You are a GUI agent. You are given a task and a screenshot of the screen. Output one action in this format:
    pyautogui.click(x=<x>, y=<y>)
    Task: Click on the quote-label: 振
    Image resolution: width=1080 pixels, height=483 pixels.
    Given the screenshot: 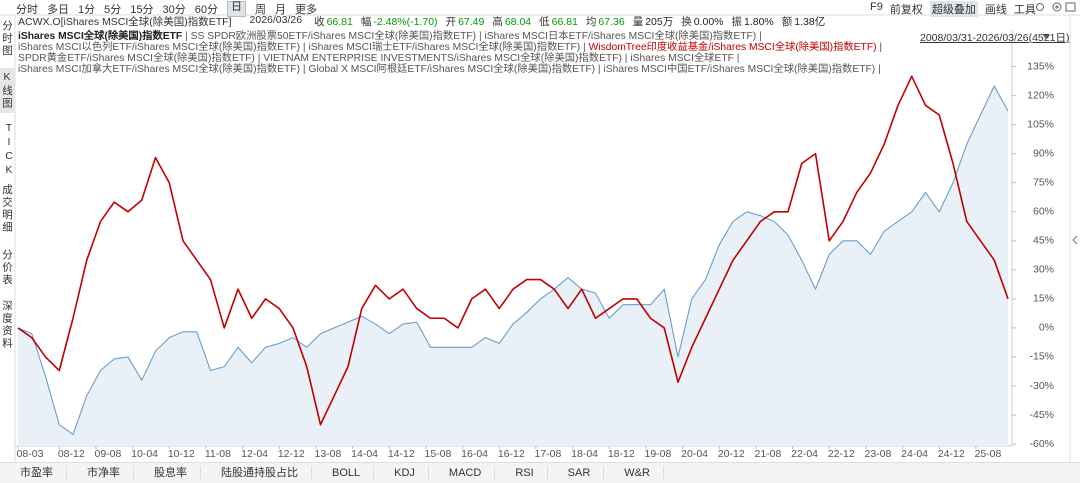 What is the action you would take?
    pyautogui.click(x=737, y=22)
    